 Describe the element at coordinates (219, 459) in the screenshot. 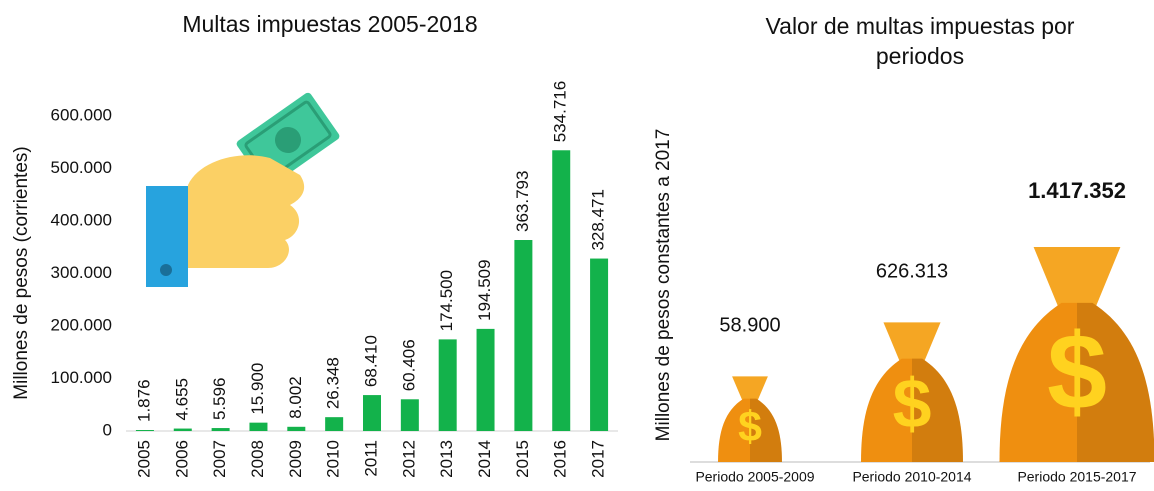

I see `x-tick-label: 2007` at that location.